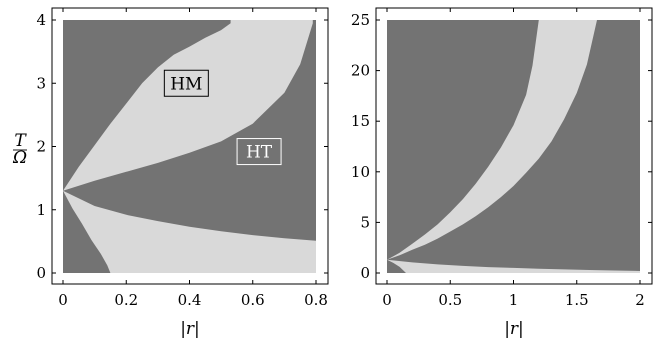 The height and width of the screenshot is (342, 664). Describe the element at coordinates (190, 300) in the screenshot. I see `x-tick-label: 0.4` at that location.